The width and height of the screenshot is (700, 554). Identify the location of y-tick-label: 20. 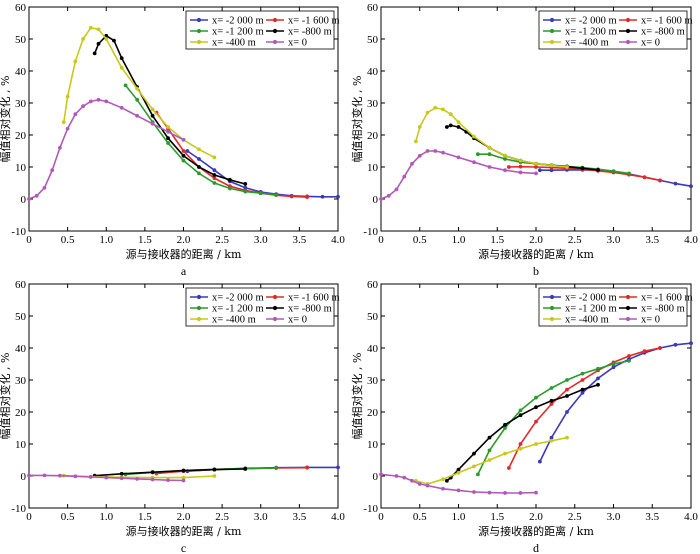
(373, 413).